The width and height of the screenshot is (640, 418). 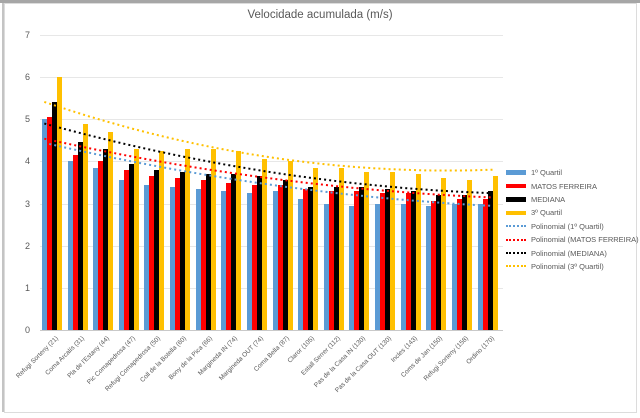 I want to click on y-axis-tick-label: 5, so click(x=27, y=119).